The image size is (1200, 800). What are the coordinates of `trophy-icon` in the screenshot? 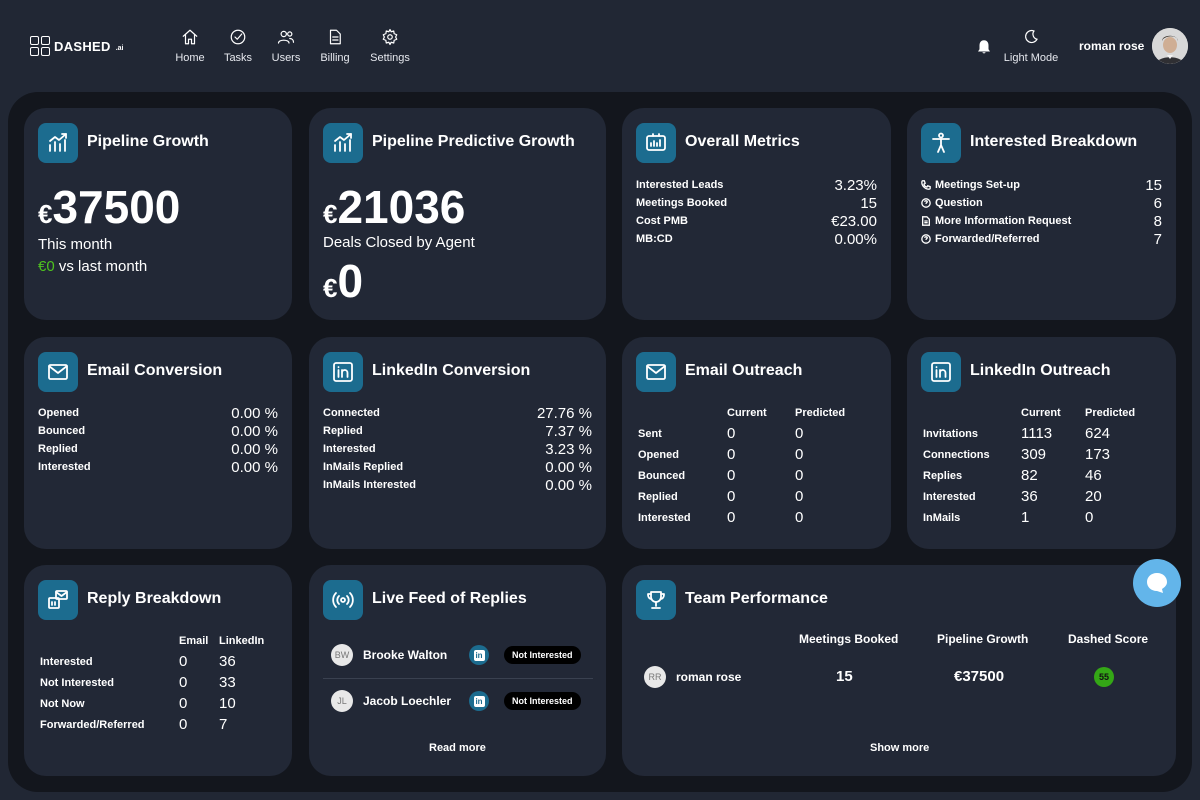 It's located at (656, 600).